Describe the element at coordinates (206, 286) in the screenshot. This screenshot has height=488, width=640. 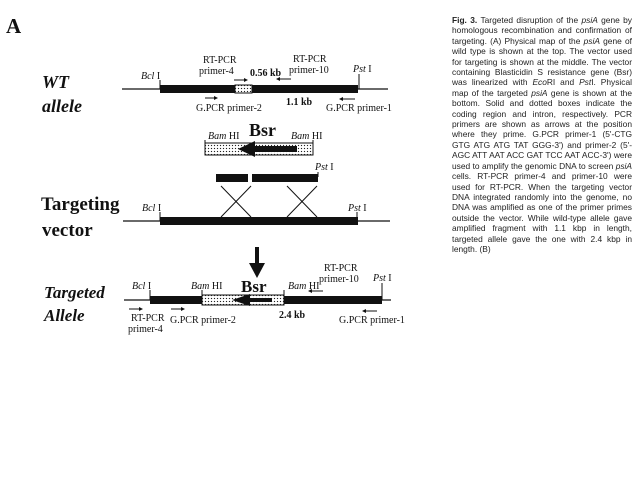
I see `targeted-bam-left: Bam HI` at that location.